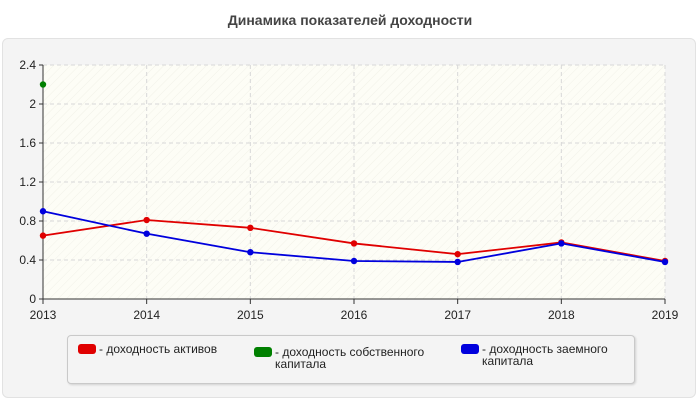  Describe the element at coordinates (457, 315) in the screenshot. I see `x-tick-label: 2017` at that location.